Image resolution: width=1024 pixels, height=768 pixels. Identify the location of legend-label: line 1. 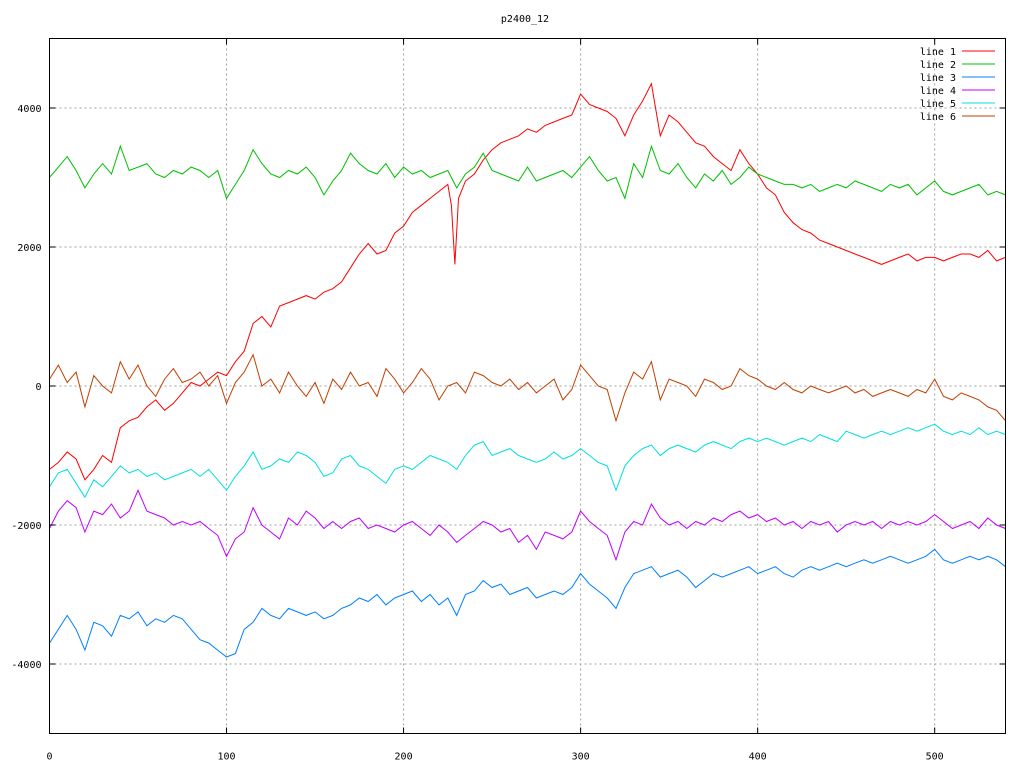
(938, 52).